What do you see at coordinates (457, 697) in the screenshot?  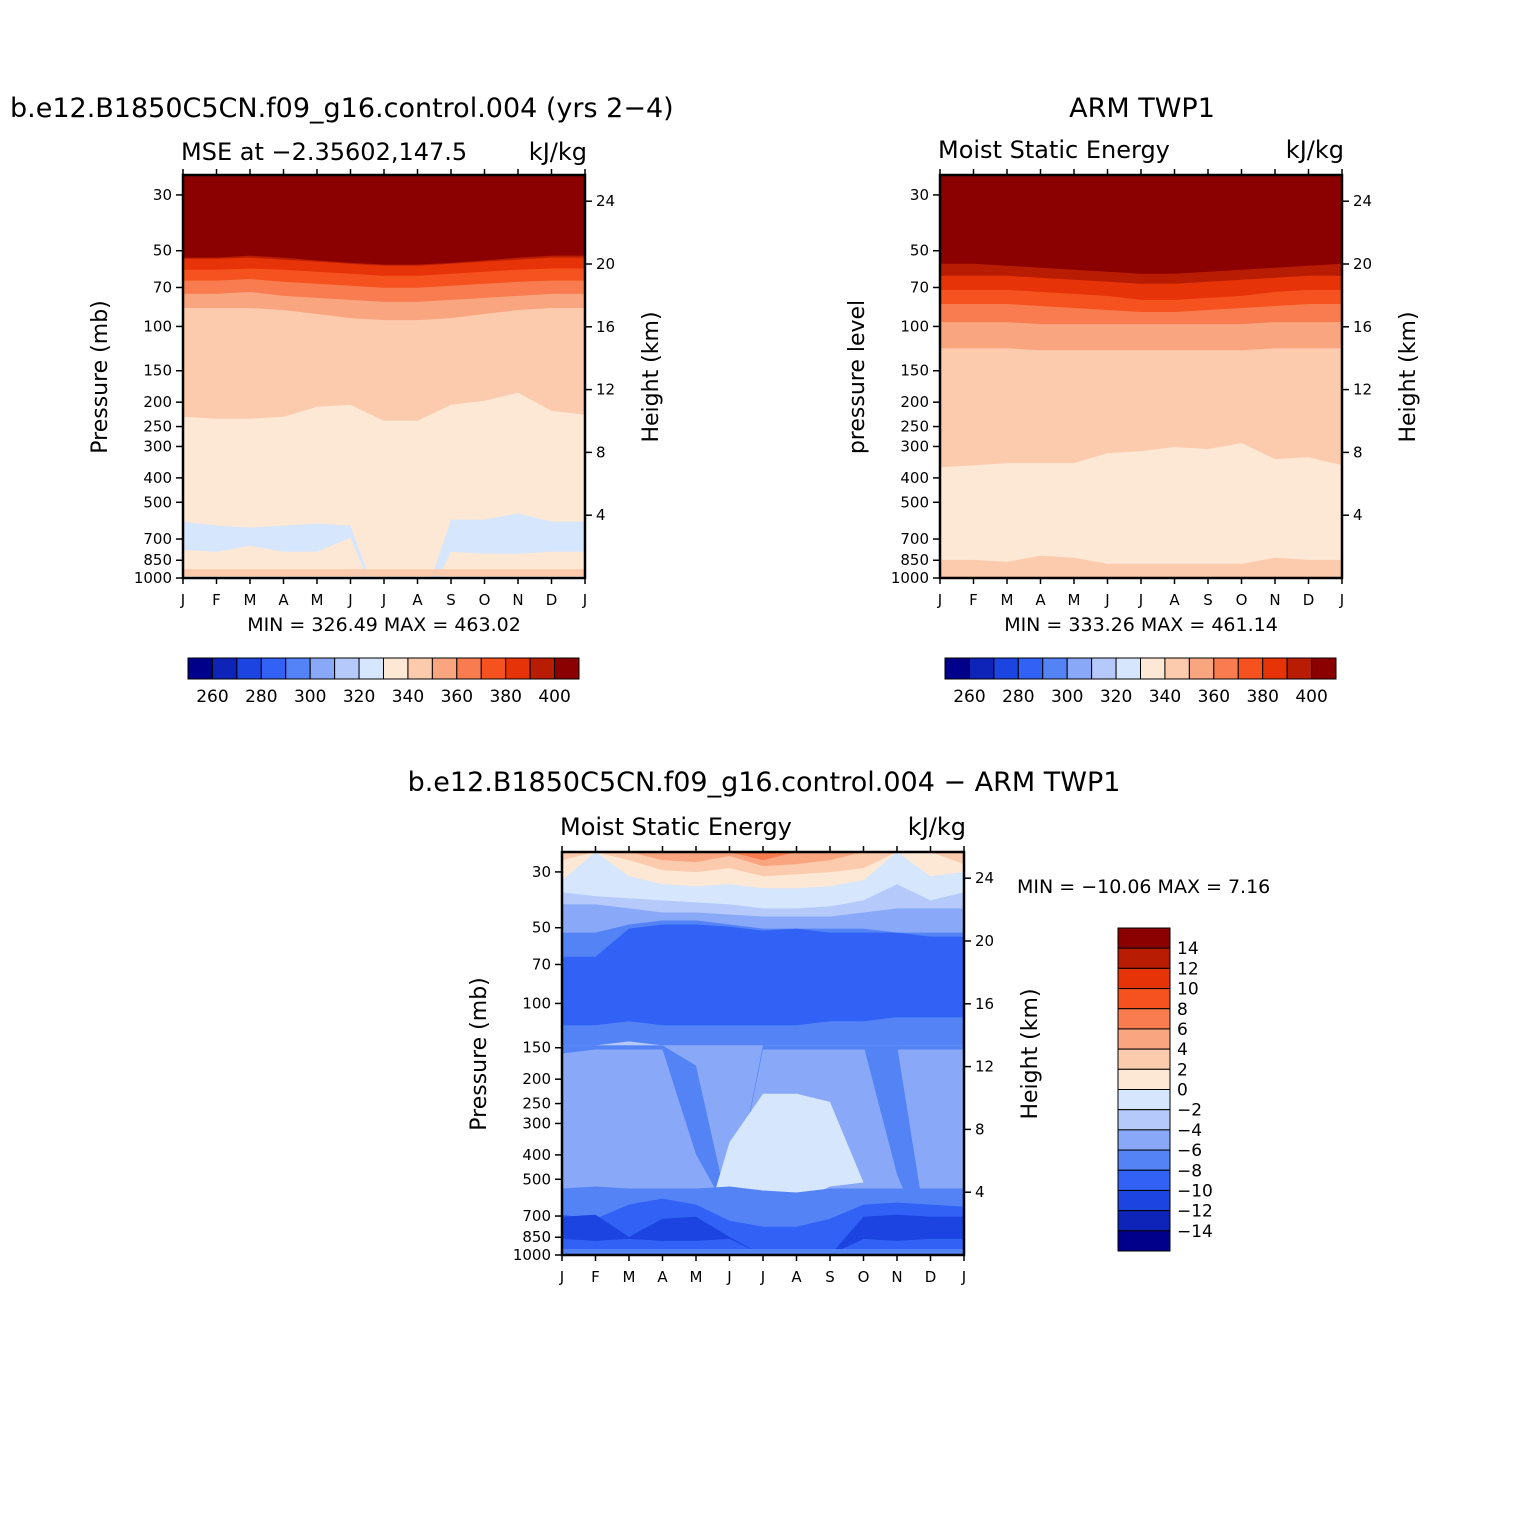 I see `colorbar-label: 360` at bounding box center [457, 697].